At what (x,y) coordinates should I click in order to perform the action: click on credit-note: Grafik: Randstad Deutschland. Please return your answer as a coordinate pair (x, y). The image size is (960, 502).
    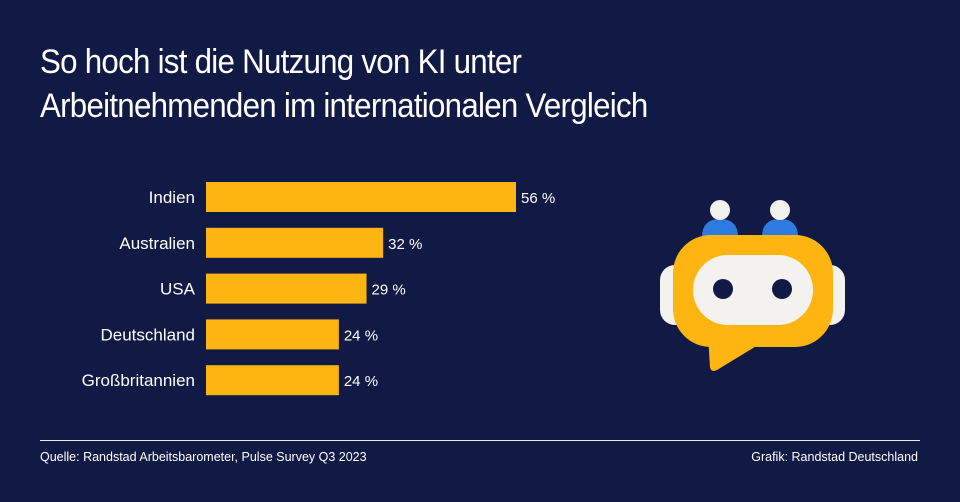
    Looking at the image, I should click on (834, 457).